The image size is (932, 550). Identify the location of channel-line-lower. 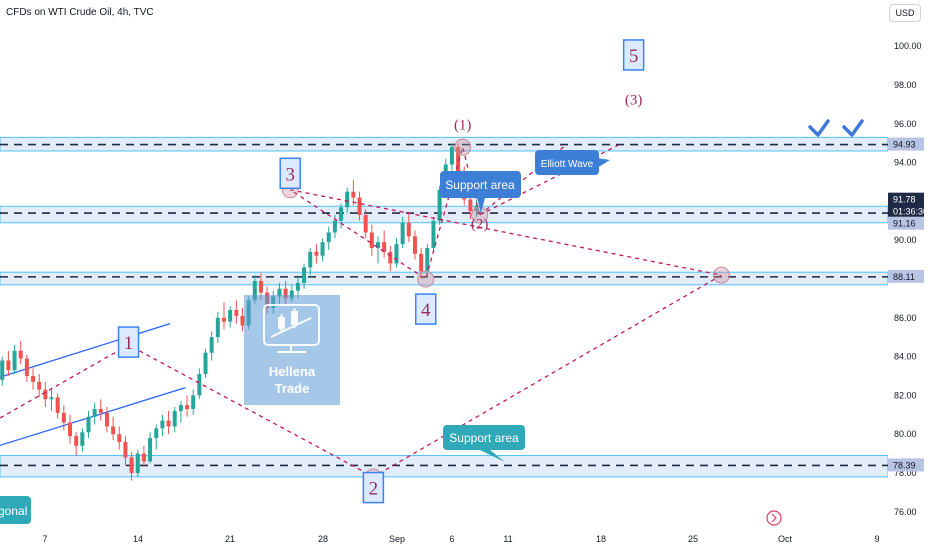
(93, 417).